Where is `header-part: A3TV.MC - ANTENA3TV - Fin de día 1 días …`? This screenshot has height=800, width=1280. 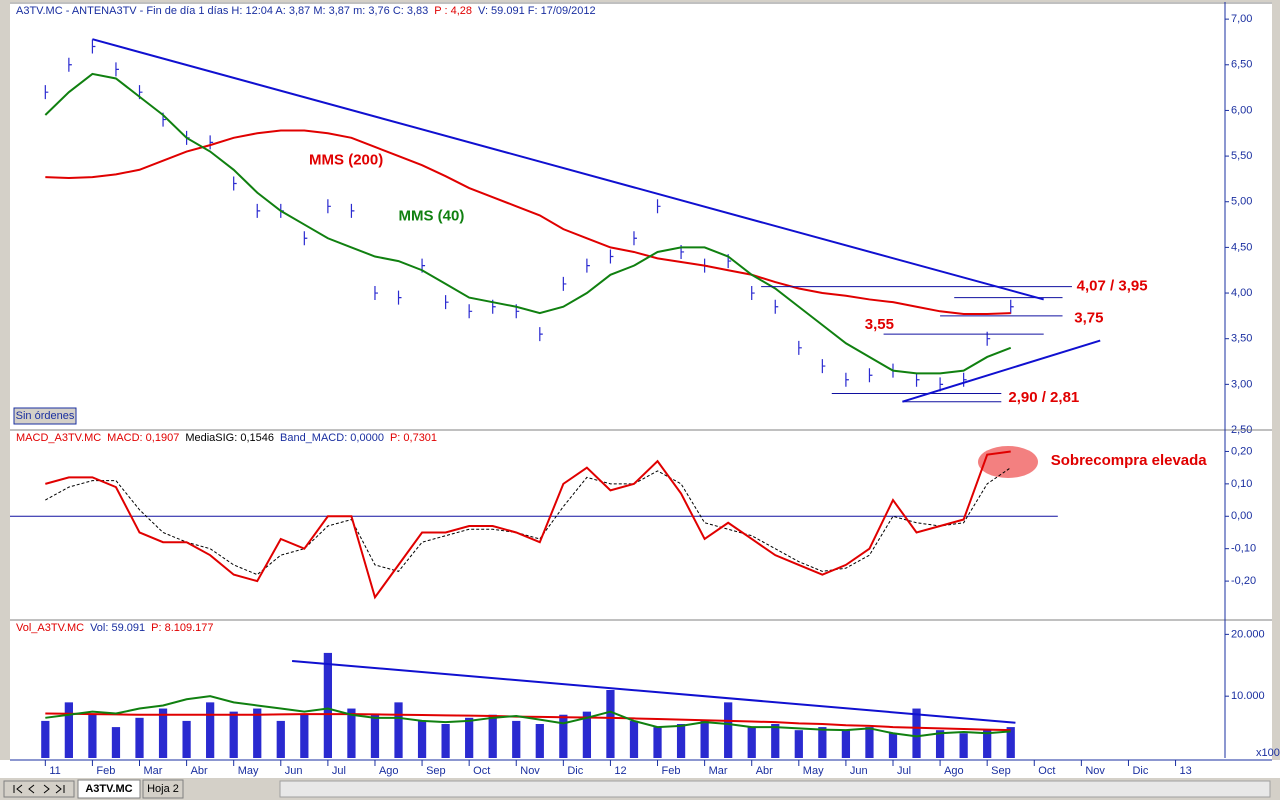
header-part: A3TV.MC - ANTENA3TV - Fin de día 1 días … is located at coordinates (222, 11).